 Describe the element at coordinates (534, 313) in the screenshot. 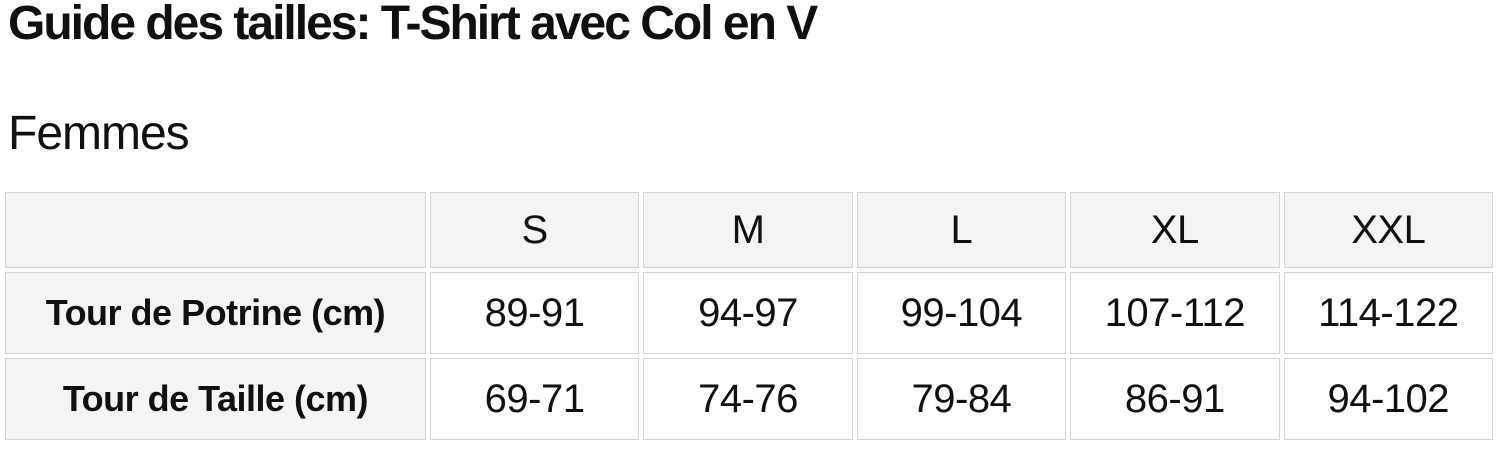

I see `chest-value-s: 89-91` at that location.